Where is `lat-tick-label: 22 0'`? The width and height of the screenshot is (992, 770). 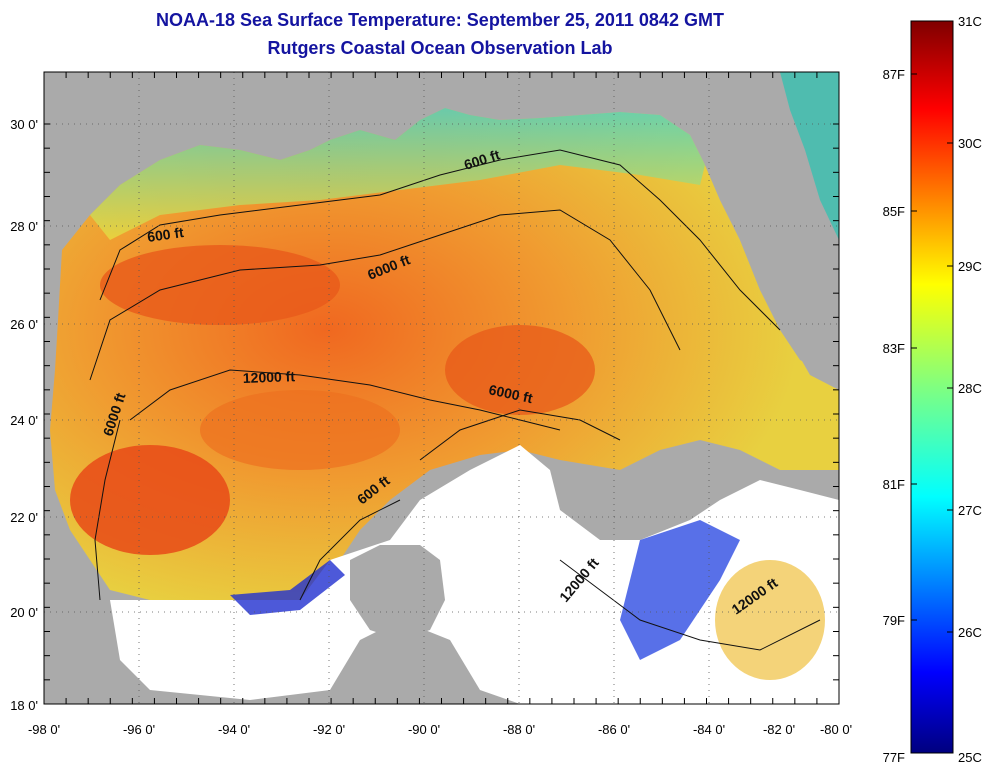 lat-tick-label: 22 0' is located at coordinates (24, 517).